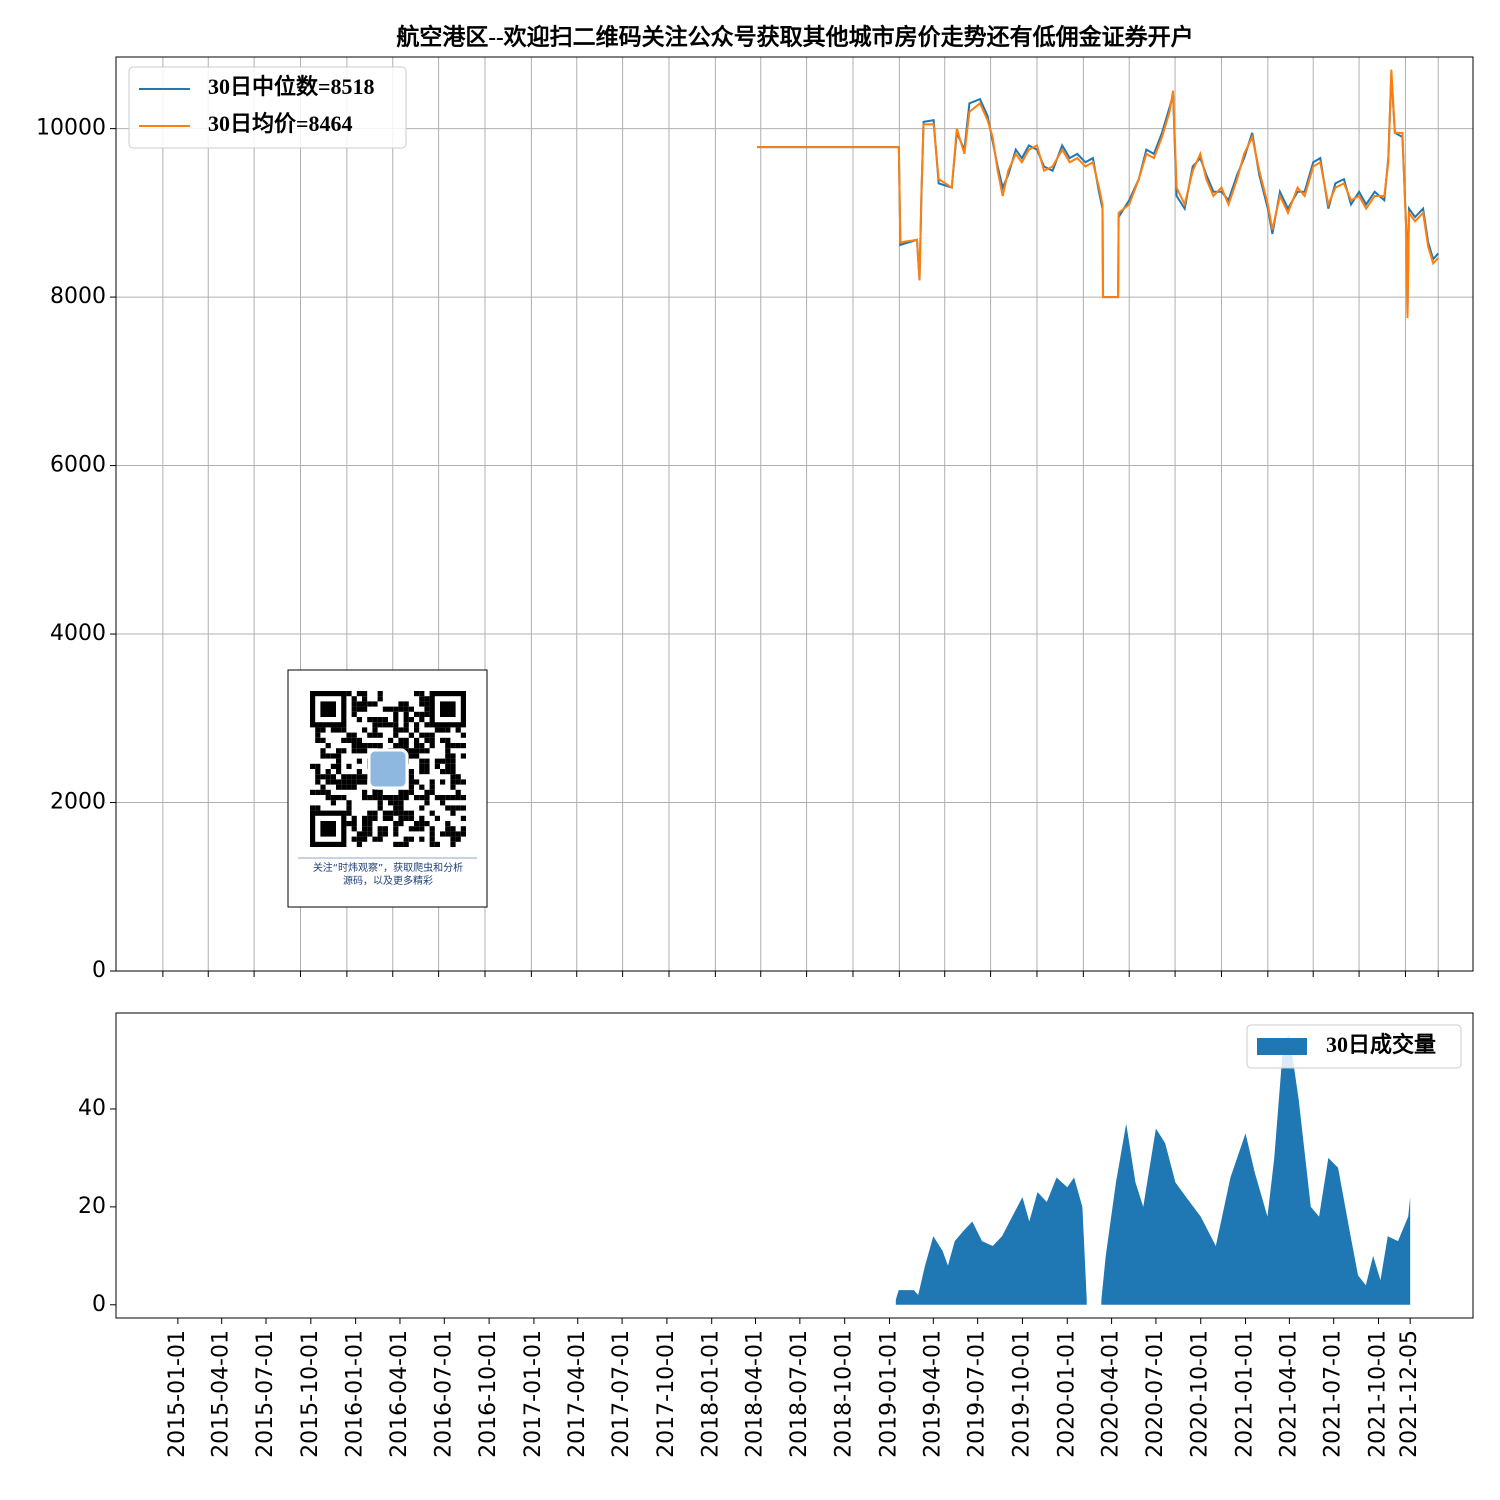  Describe the element at coordinates (1098, 193) in the screenshot. I see `line-series` at that location.